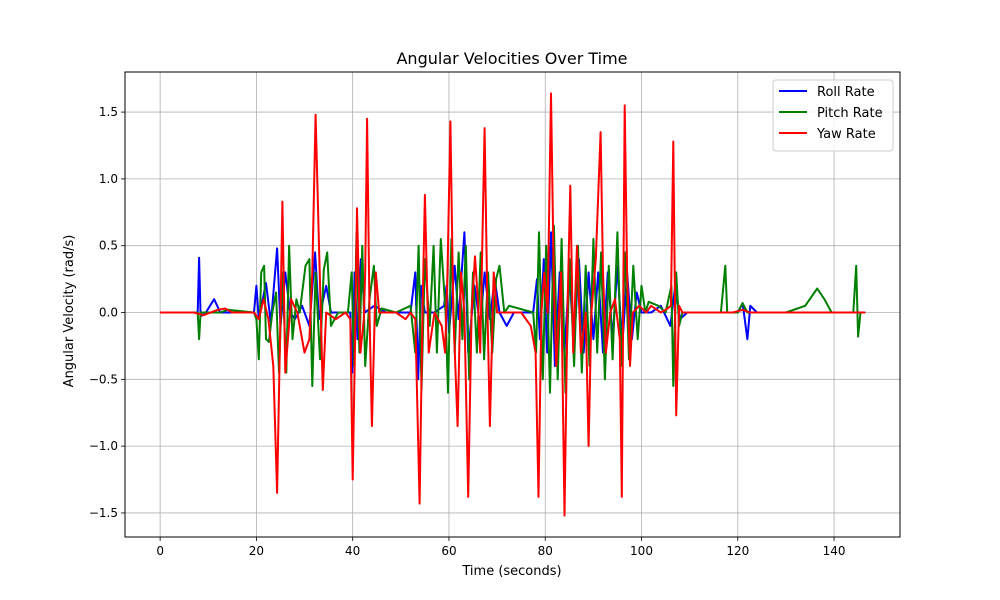  What do you see at coordinates (448, 551) in the screenshot?
I see `x-tick-label: 60` at bounding box center [448, 551].